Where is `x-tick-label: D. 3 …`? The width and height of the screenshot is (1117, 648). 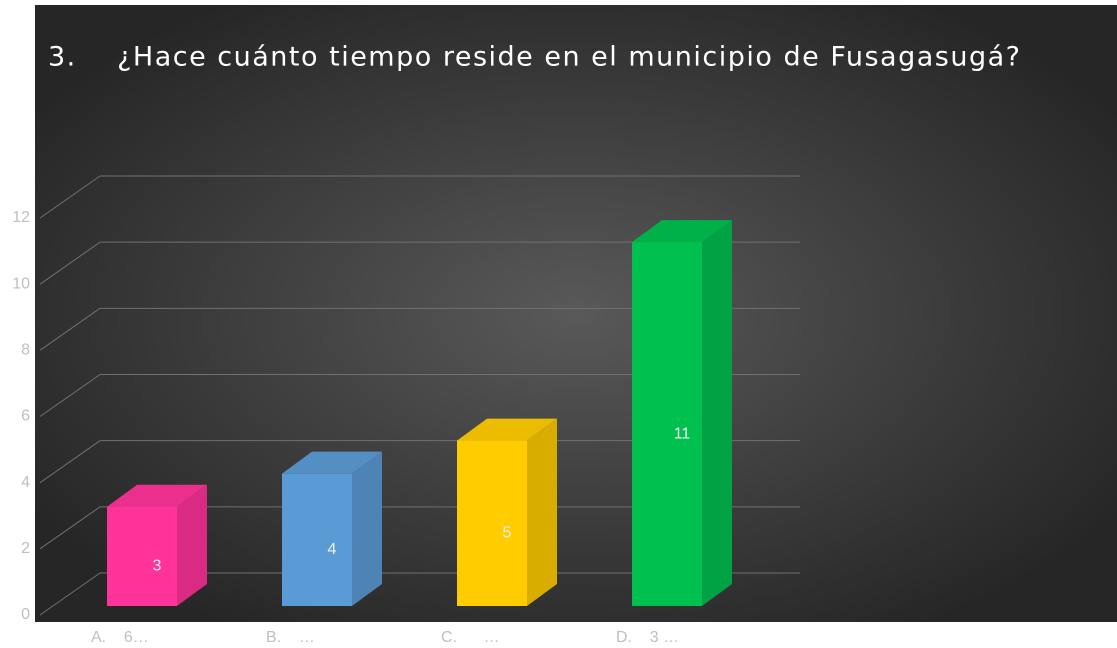 x-tick-label: D. 3 … is located at coordinates (647, 637).